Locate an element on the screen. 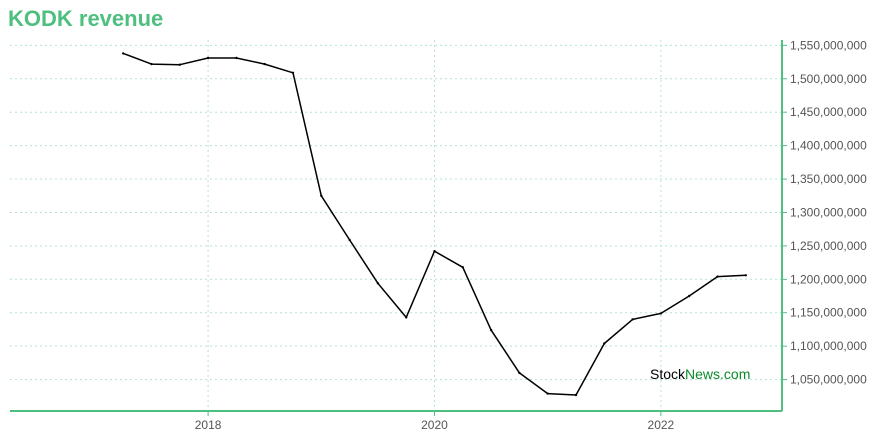 Image resolution: width=880 pixels, height=440 pixels. x-tick-label: 2020 is located at coordinates (434, 425).